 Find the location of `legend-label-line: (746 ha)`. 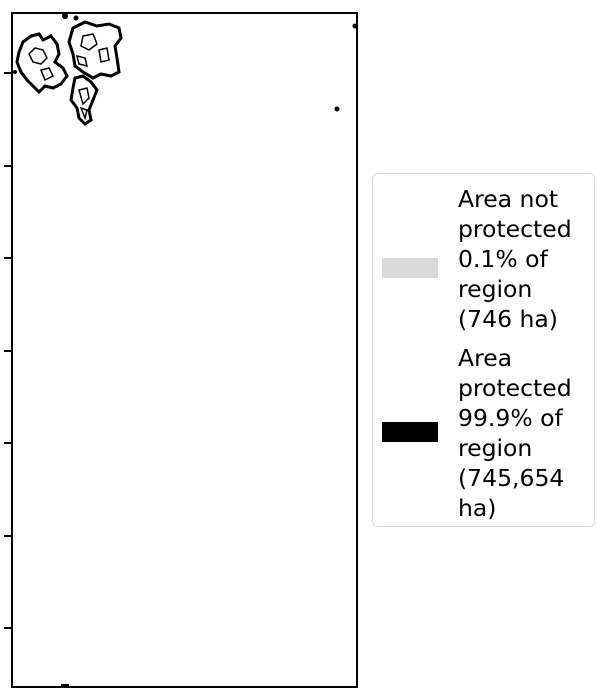

legend-label-line: (746 ha) is located at coordinates (508, 319).